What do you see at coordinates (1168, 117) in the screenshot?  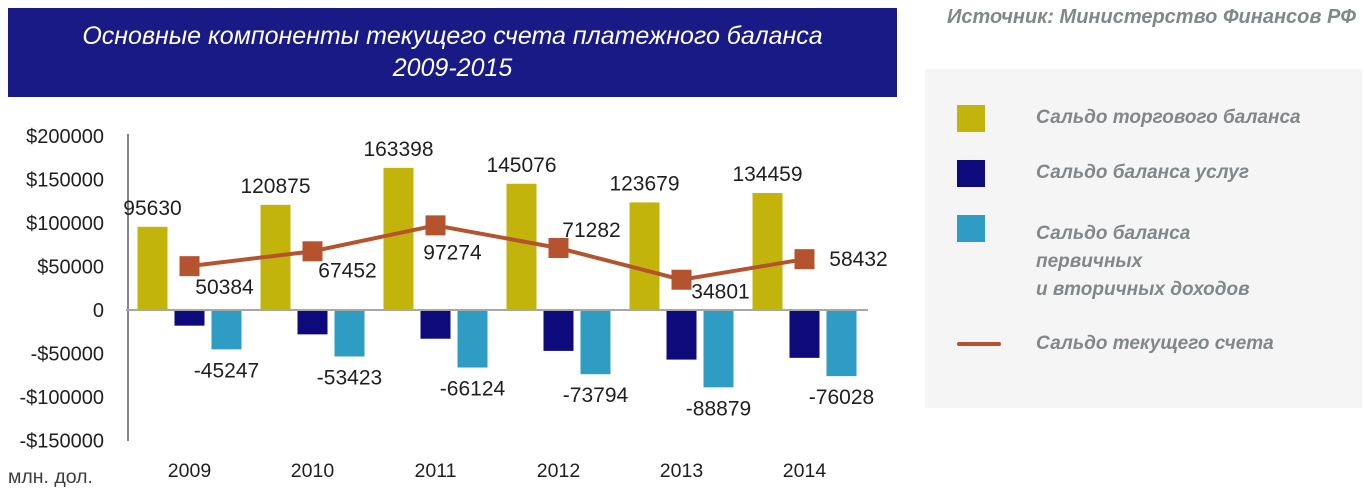 I see `legend-item-label: Сальдо торгового баланса` at bounding box center [1168, 117].